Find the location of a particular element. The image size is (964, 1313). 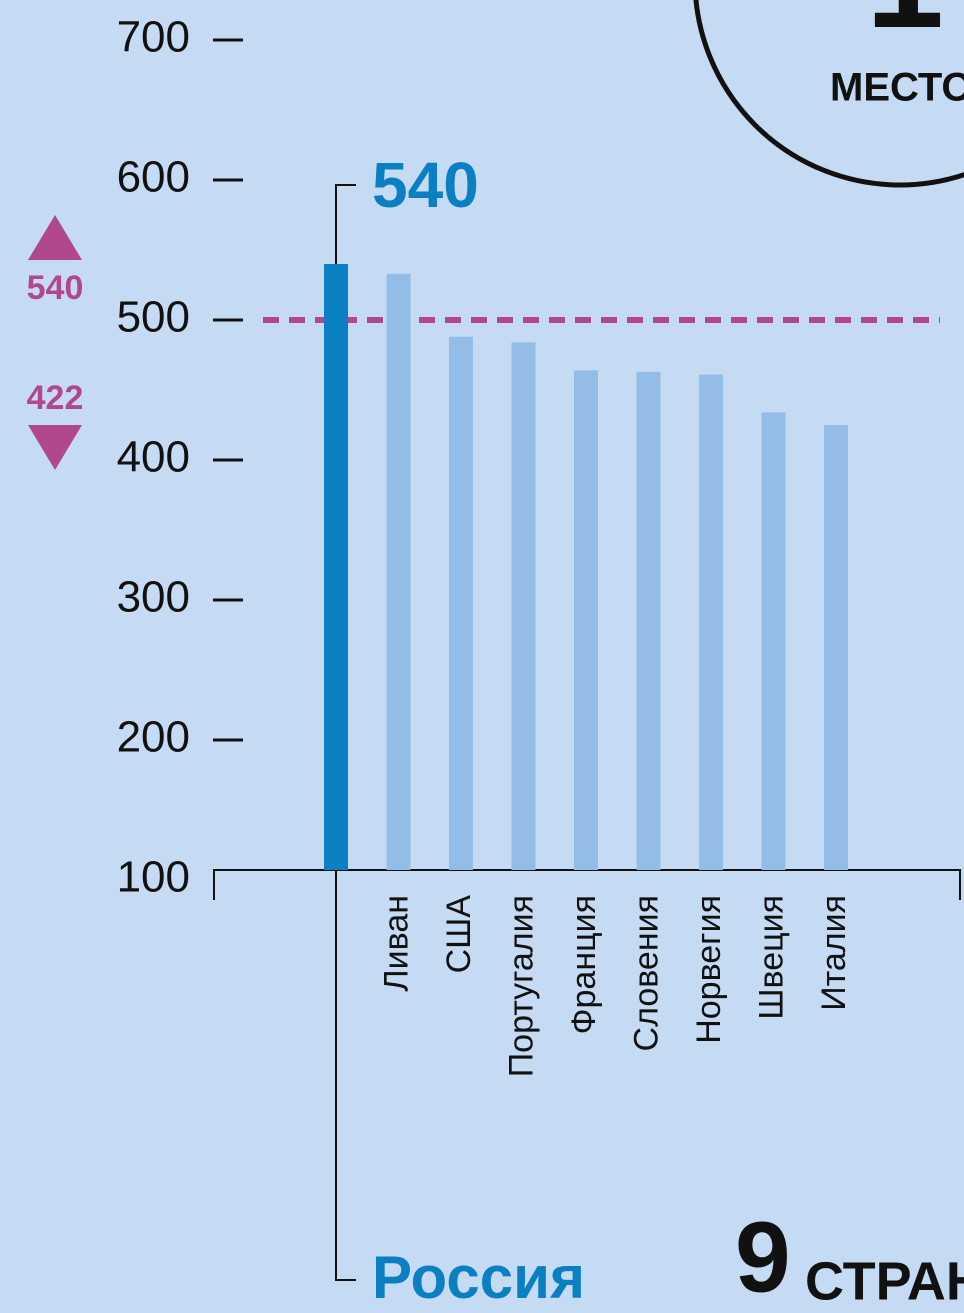

down-triangle is located at coordinates (55, 447).